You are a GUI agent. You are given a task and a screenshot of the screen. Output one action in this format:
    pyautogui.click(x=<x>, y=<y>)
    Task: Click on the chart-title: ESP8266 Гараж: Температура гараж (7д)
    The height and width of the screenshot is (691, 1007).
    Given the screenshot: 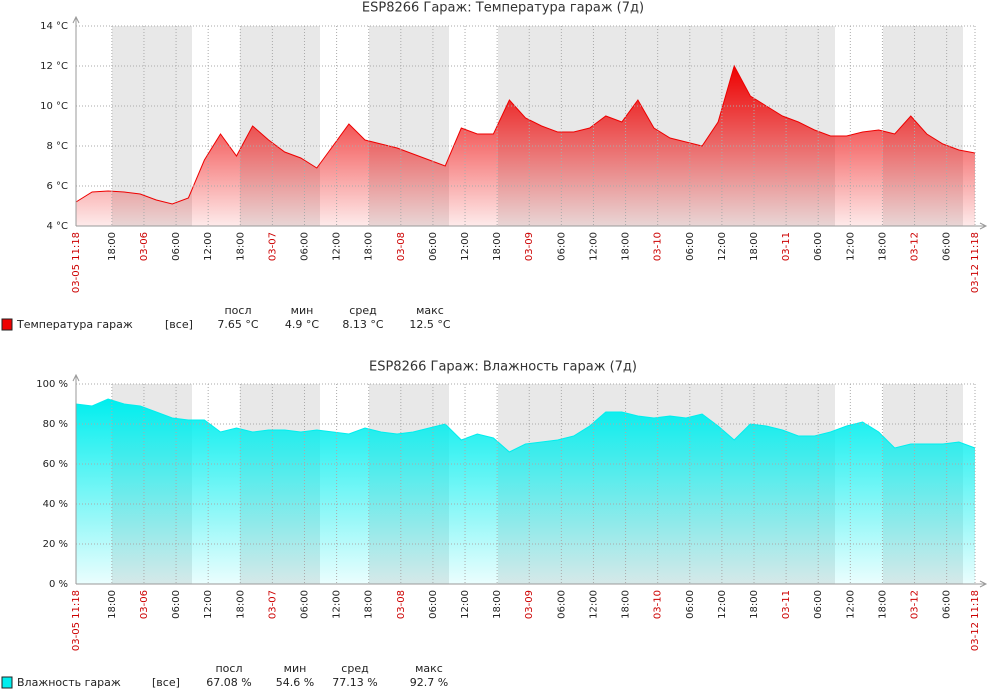 What is the action you would take?
    pyautogui.click(x=503, y=8)
    